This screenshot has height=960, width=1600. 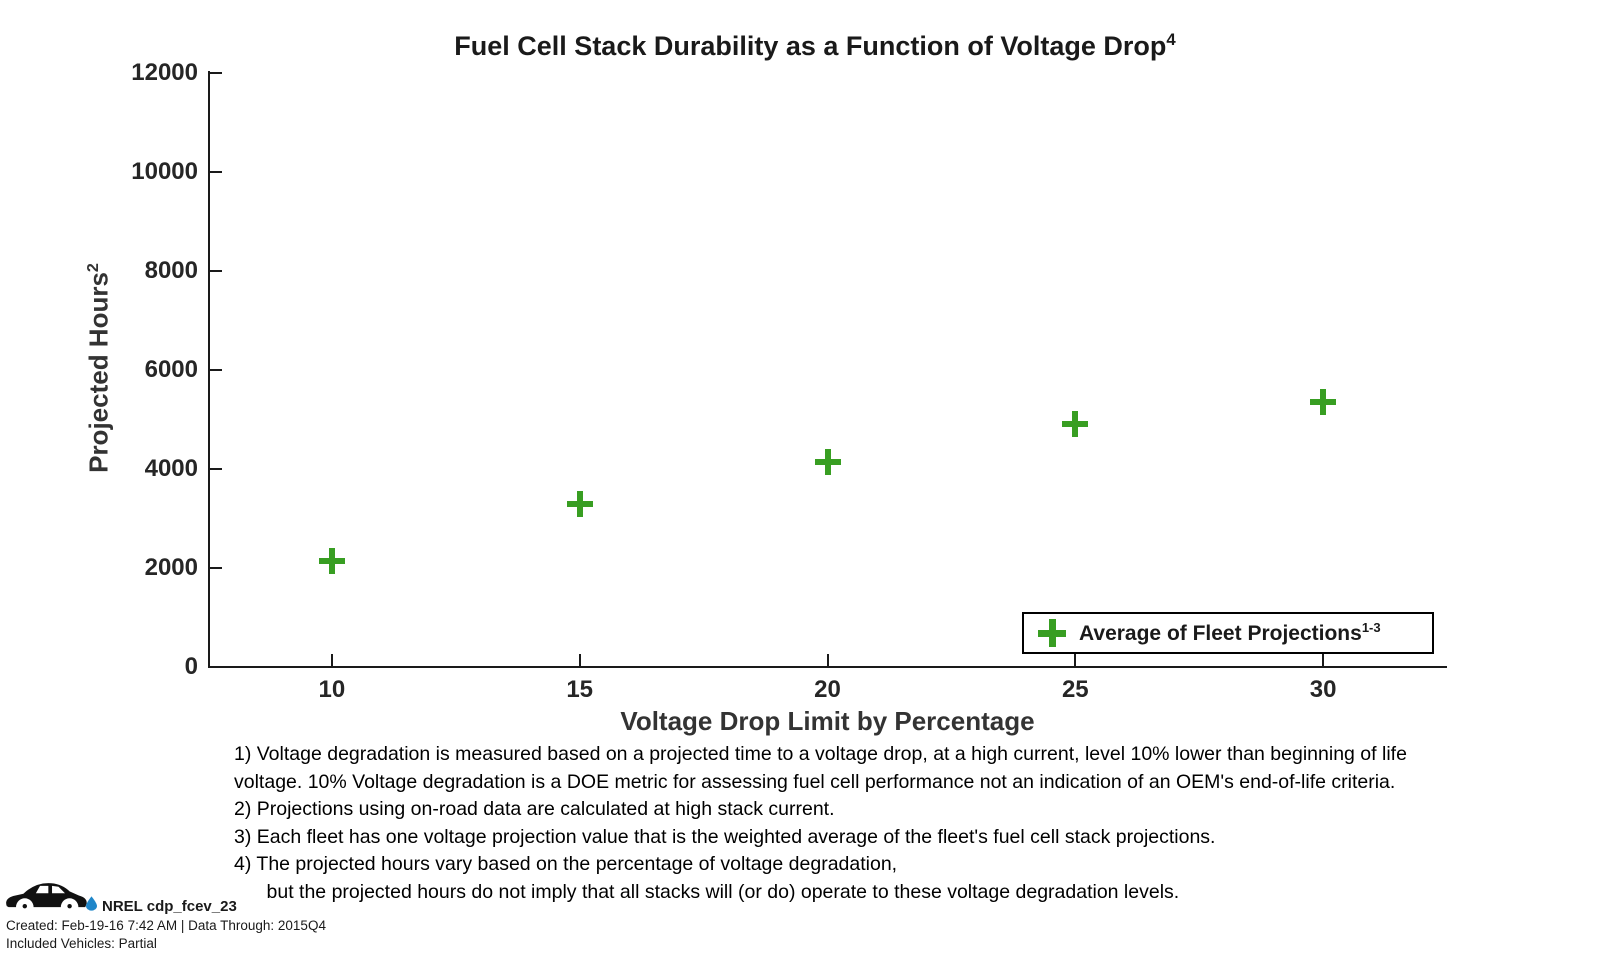 What do you see at coordinates (1171, 39) in the screenshot?
I see `chart-title-superscript: 4` at bounding box center [1171, 39].